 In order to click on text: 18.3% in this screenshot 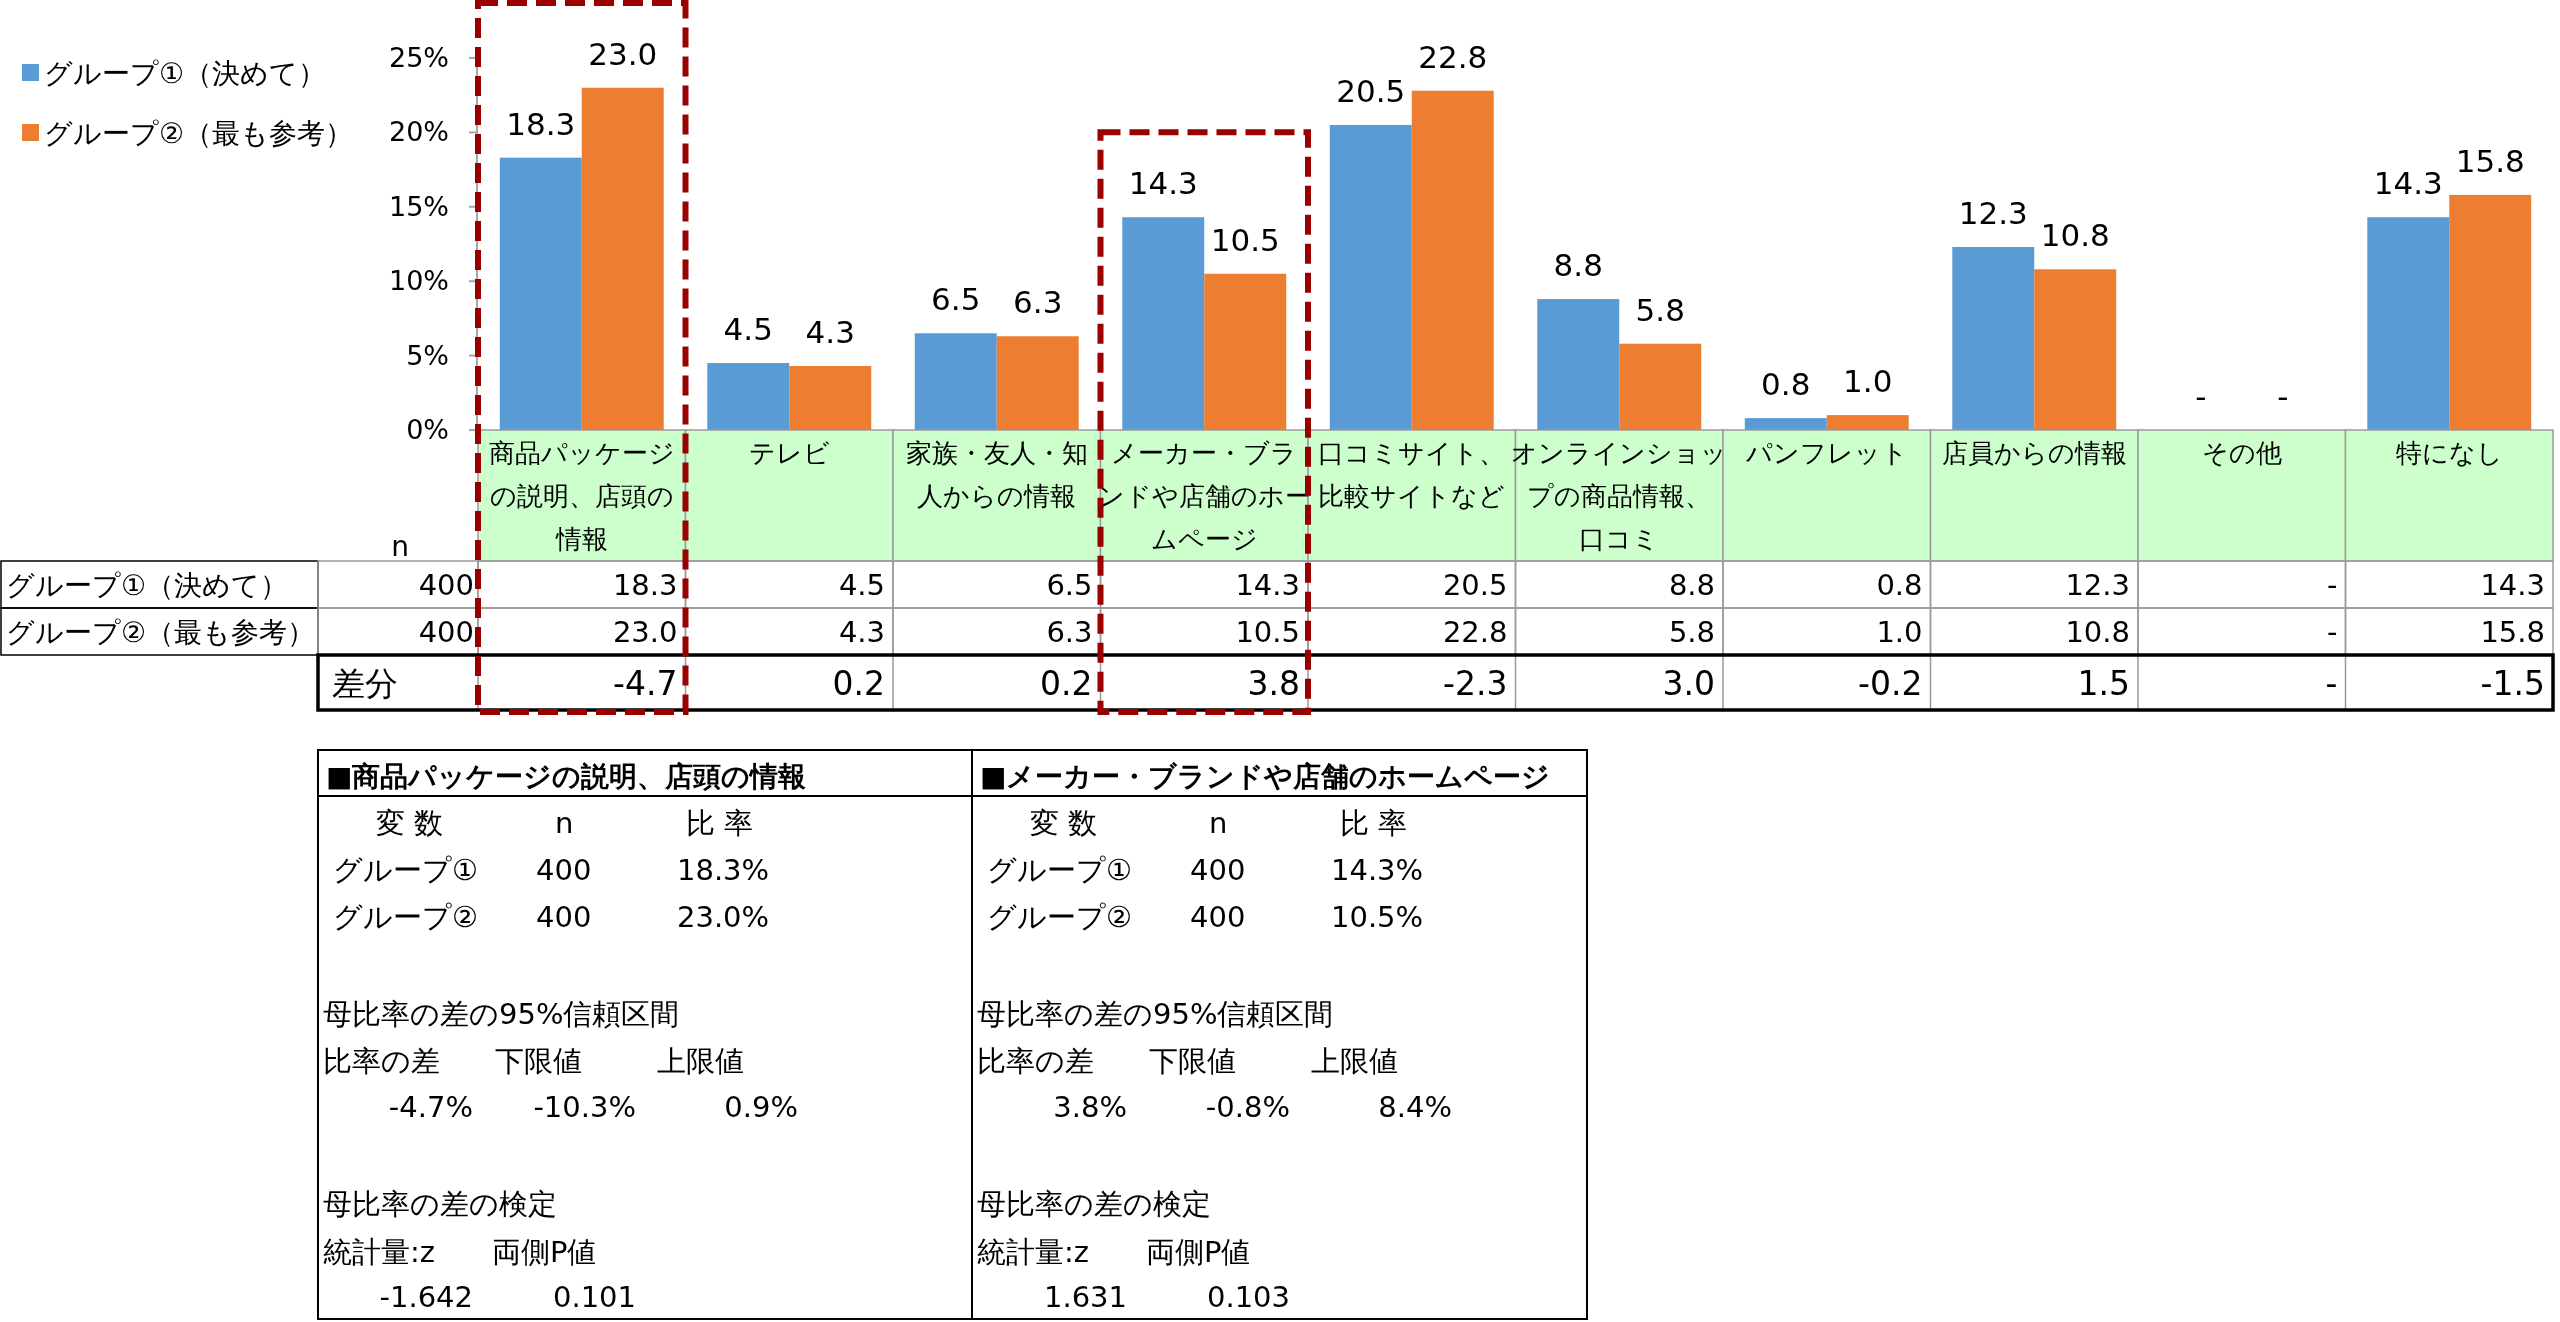, I will do `click(723, 870)`.